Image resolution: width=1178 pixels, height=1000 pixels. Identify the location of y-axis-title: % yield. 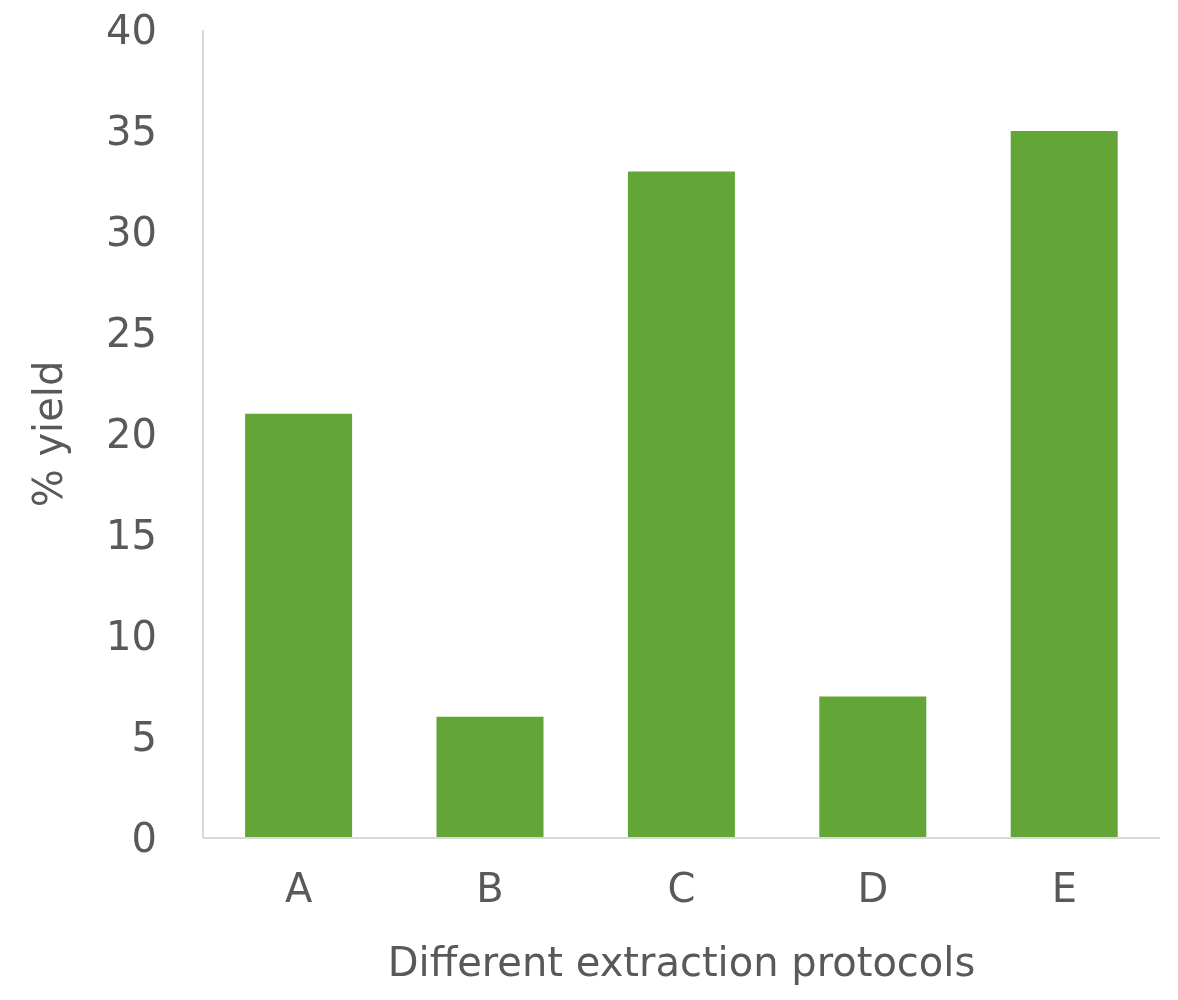
(48, 434).